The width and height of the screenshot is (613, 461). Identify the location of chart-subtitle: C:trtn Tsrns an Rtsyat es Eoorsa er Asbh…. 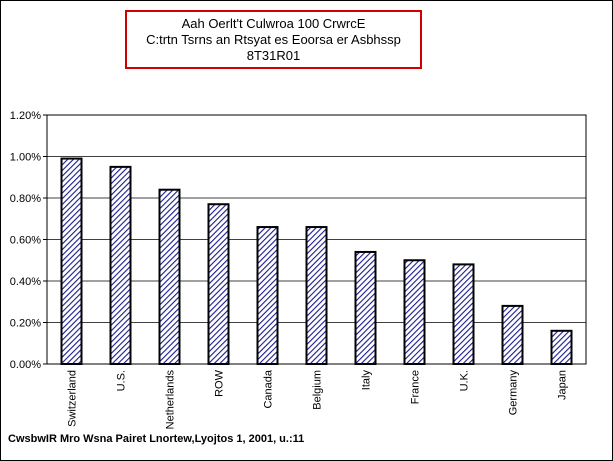
(273, 39).